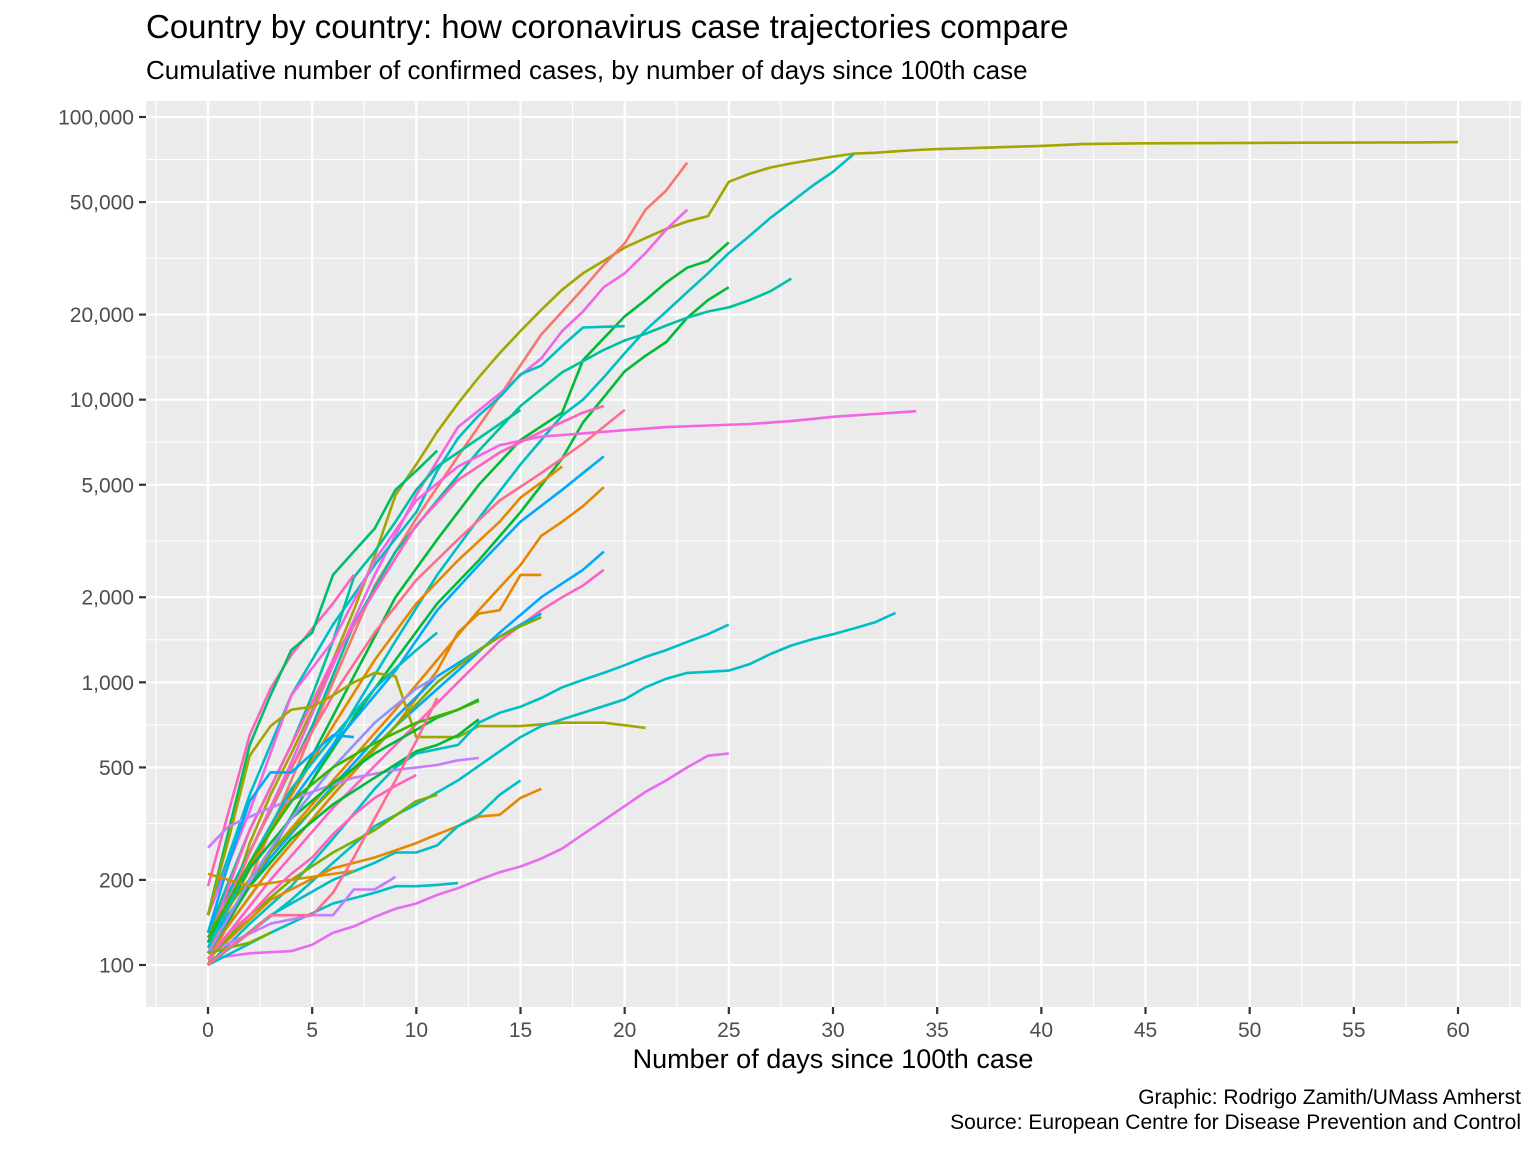  I want to click on x-tick-label: 30, so click(832, 1030).